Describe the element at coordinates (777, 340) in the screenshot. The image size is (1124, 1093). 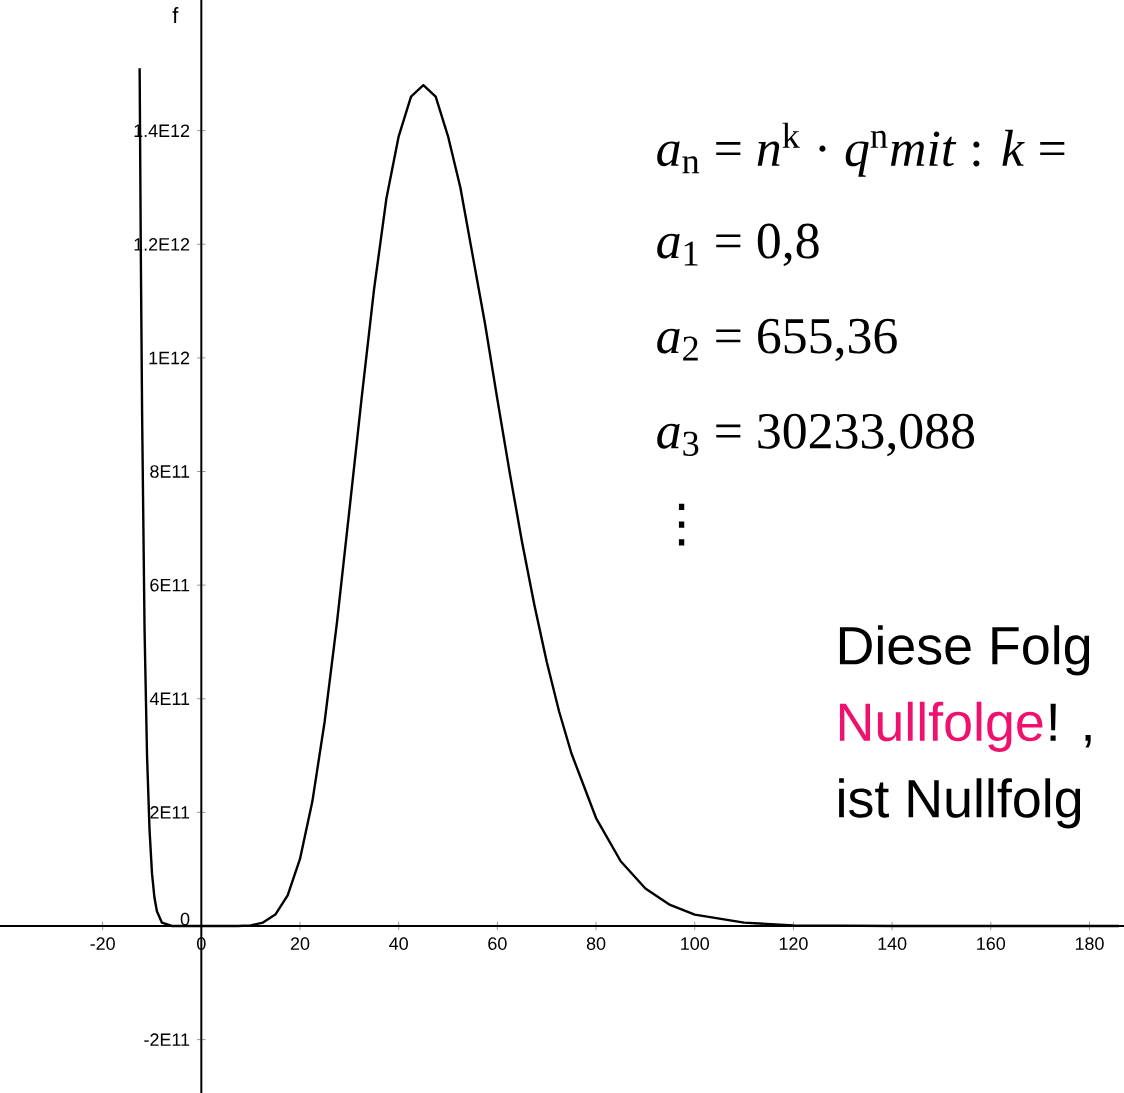
I see `annotation: a$_{2}$ = 655,36` at that location.